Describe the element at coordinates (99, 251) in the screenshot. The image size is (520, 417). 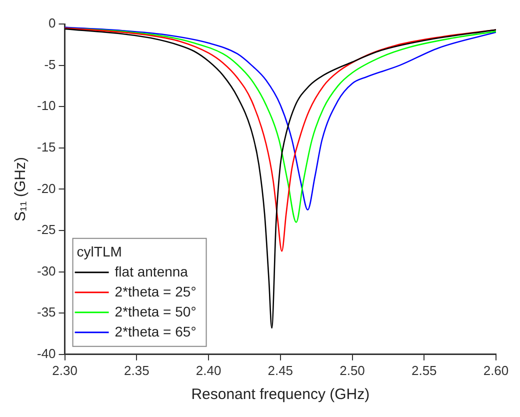
I see `legend-title: cylTLM` at that location.